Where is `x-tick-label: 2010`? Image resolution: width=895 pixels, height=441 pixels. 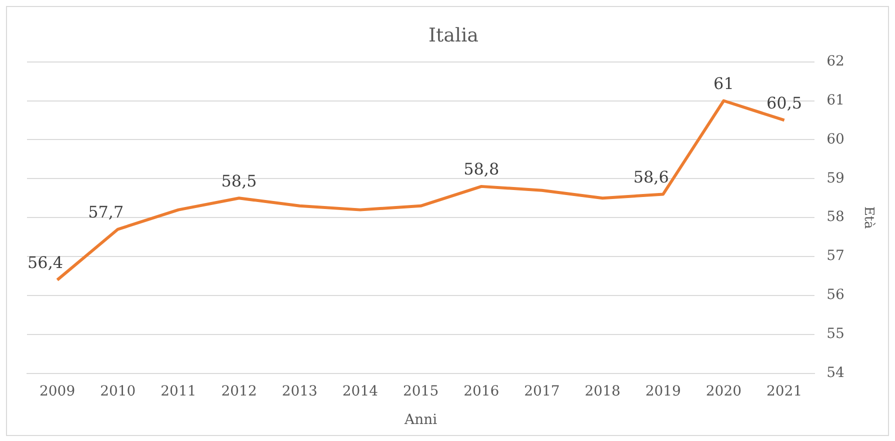 x-tick-label: 2010 is located at coordinates (118, 391).